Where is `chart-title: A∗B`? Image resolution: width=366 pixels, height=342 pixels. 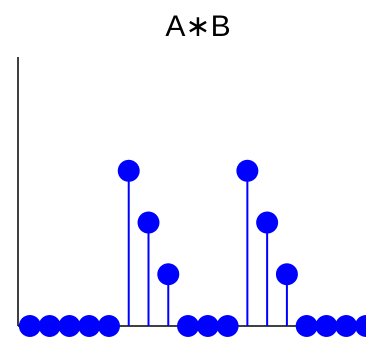 chart-title: A∗B is located at coordinates (197, 26).